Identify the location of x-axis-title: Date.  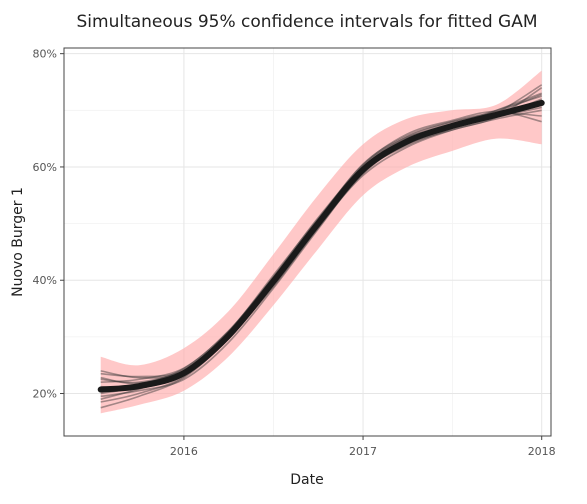
(306, 480).